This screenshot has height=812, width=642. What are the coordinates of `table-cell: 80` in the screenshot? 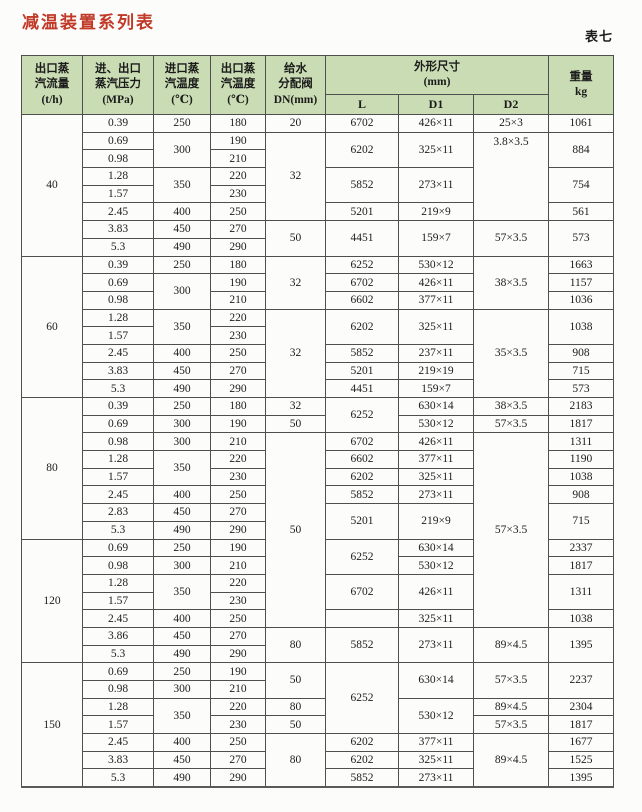 It's located at (295, 760).